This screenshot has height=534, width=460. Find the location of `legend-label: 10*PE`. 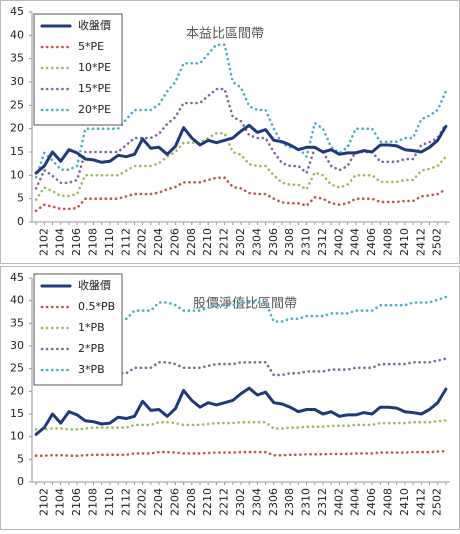

legend-label: 10*PE is located at coordinates (94, 67).